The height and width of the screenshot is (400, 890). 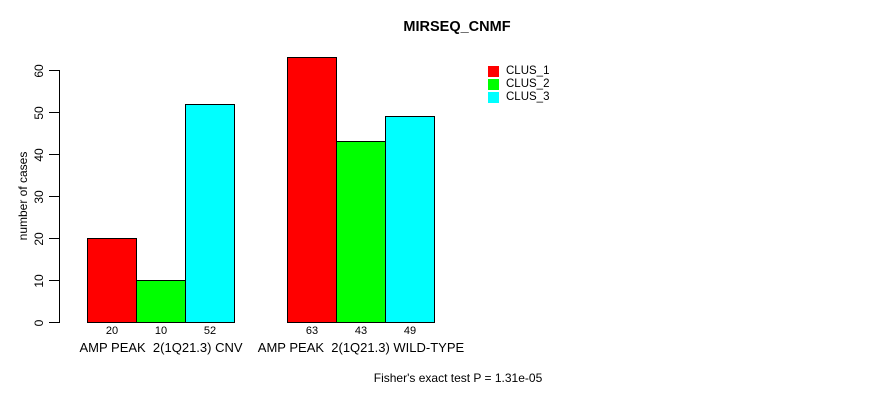 I want to click on bar-clus_3-wild-type, so click(x=410, y=219).